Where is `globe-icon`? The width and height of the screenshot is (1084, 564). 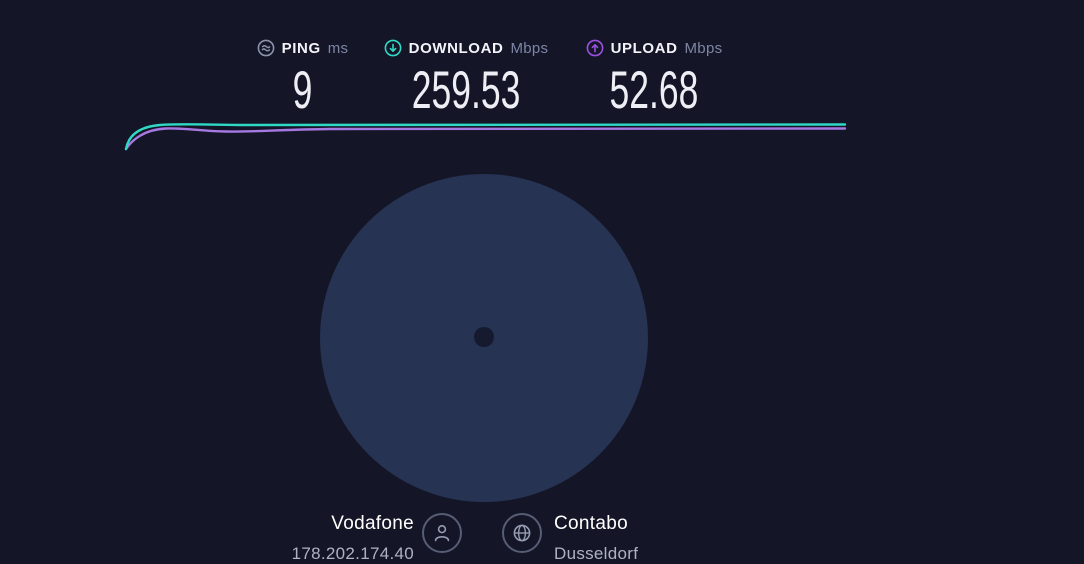 globe-icon is located at coordinates (522, 533).